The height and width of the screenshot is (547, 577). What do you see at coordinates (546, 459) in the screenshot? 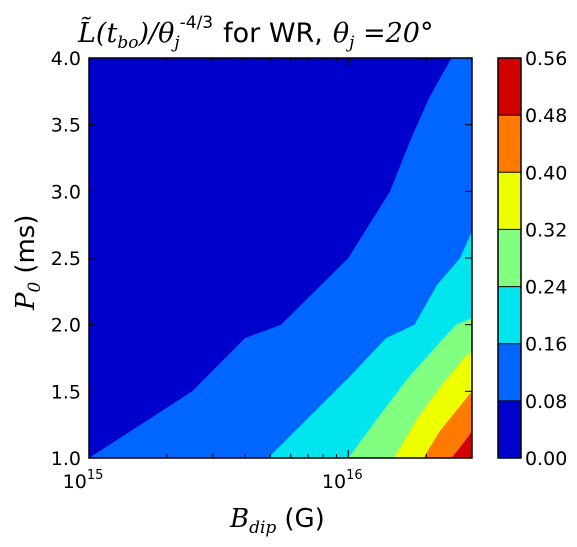
I see `colorbar-label: 0.00` at bounding box center [546, 459].